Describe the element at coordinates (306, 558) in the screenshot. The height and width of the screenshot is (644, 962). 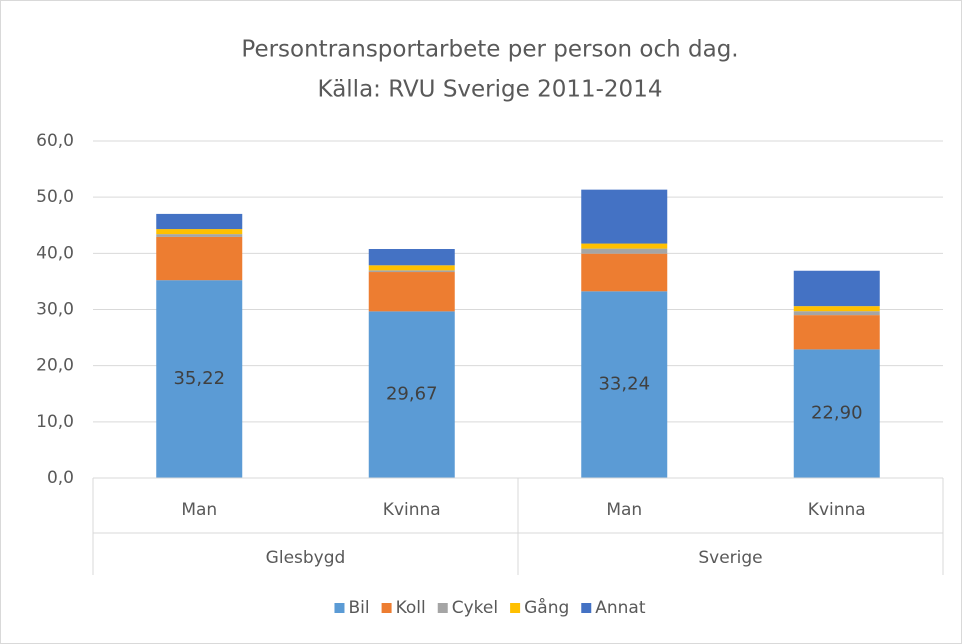
I see `group-label: Glesbygd` at that location.